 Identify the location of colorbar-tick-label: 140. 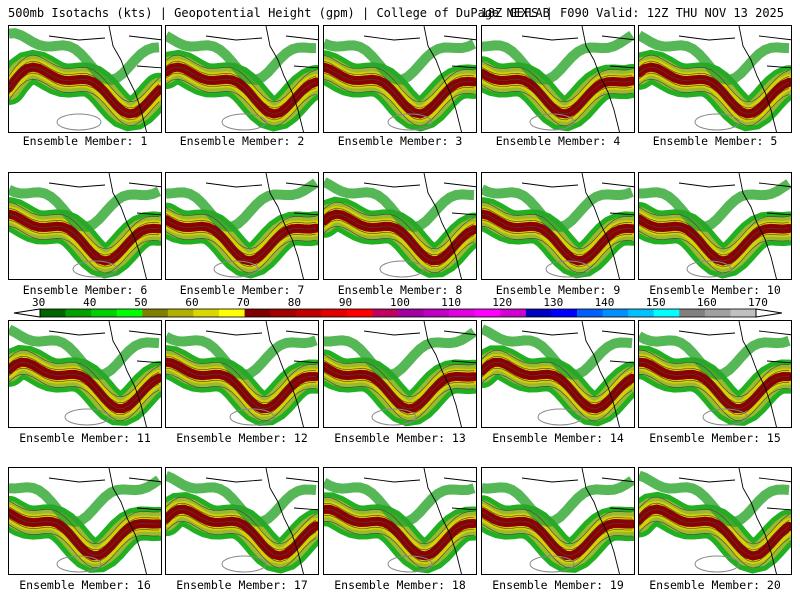
(604, 302).